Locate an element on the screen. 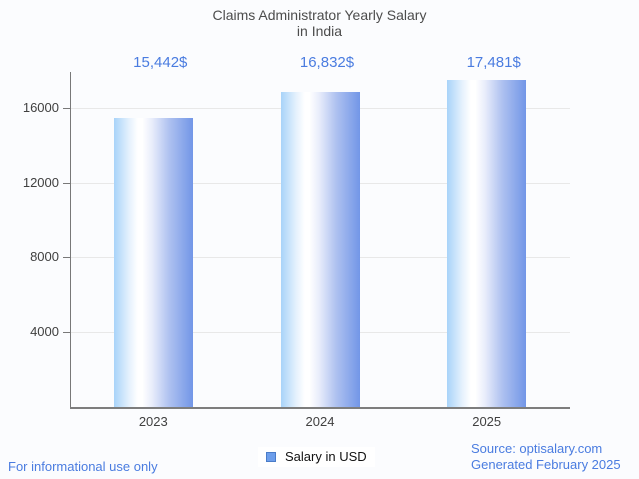 The height and width of the screenshot is (479, 639). y-axis-tick-label: 8000 is located at coordinates (44, 256).